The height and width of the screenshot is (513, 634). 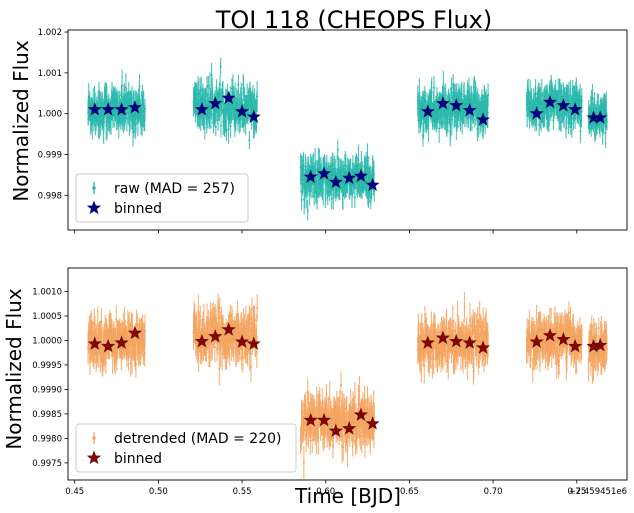 I want to click on y-tick-label: 0.9995, so click(x=47, y=366).